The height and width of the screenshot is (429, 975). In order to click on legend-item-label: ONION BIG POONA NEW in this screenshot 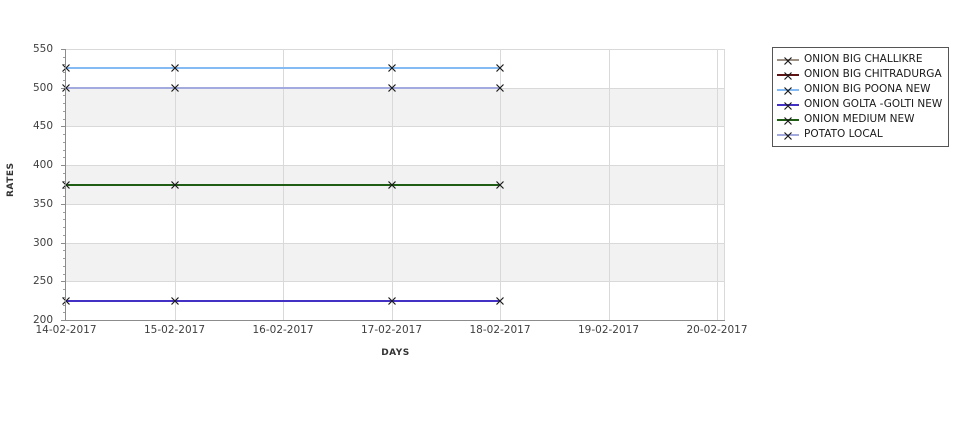, I will do `click(867, 89)`.